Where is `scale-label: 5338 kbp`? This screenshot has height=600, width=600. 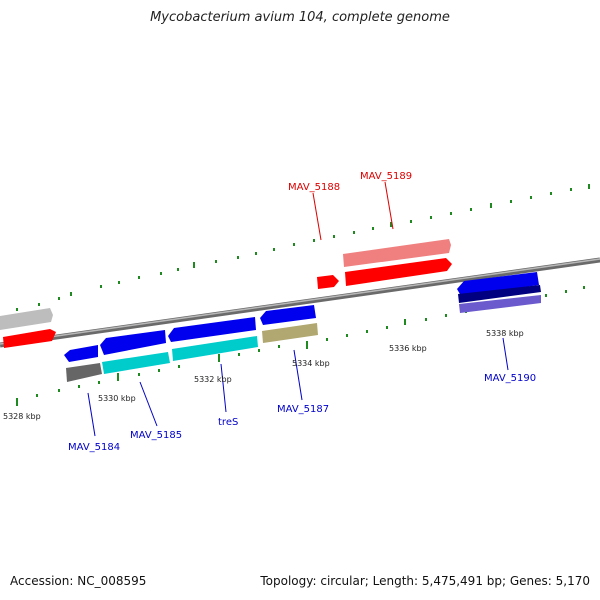
scale-label: 5338 kbp is located at coordinates (505, 333).